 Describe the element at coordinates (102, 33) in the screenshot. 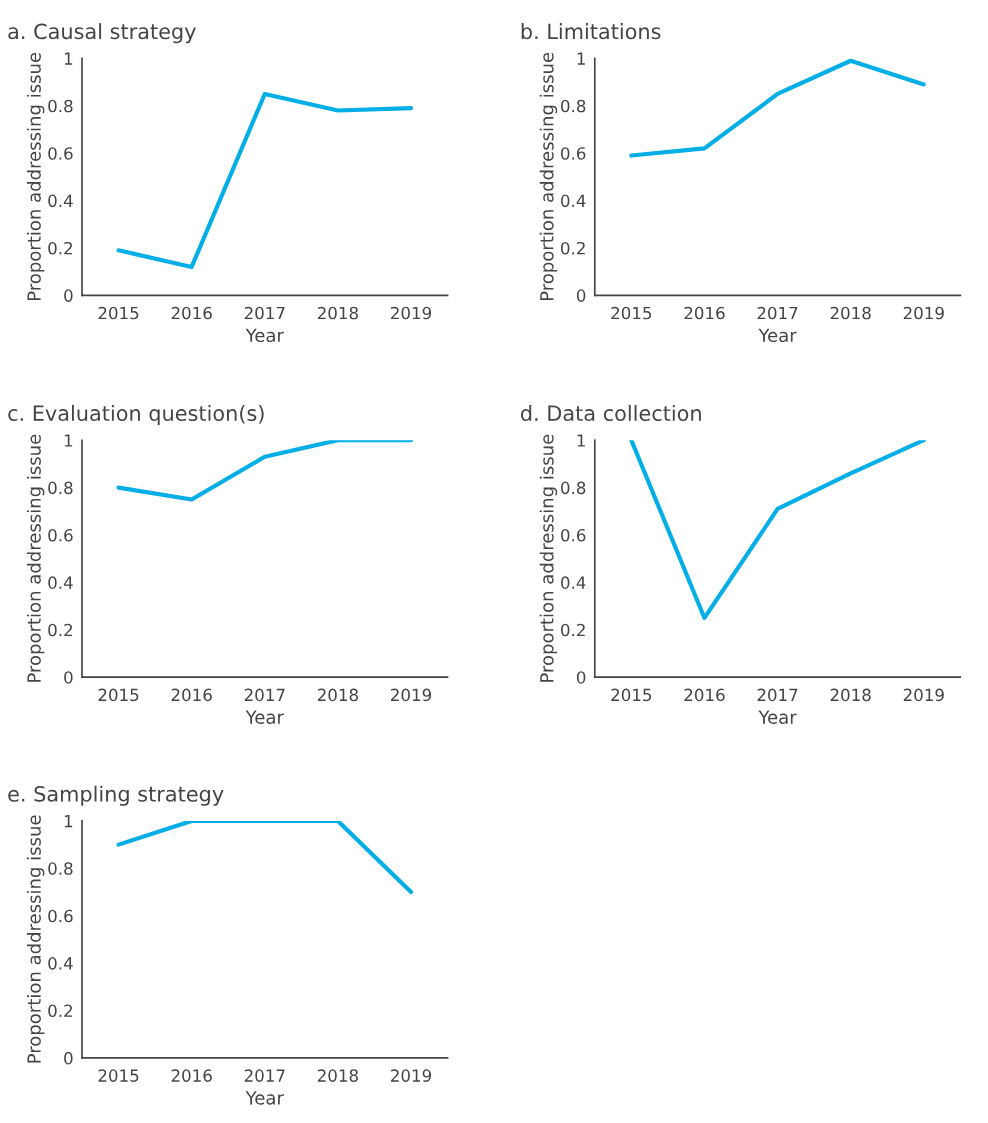

I see `chart-title: a. Causal strategy` at that location.